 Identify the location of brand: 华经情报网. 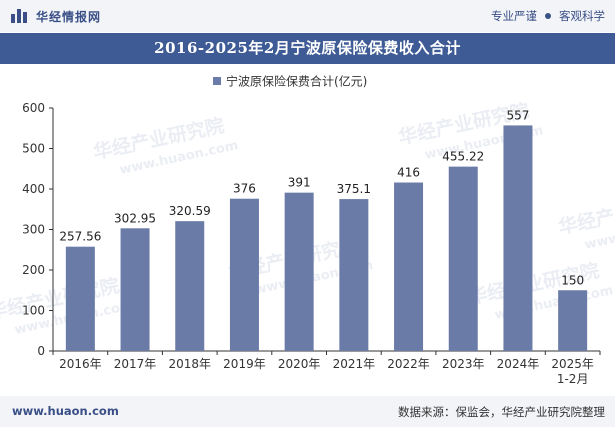
(55, 16).